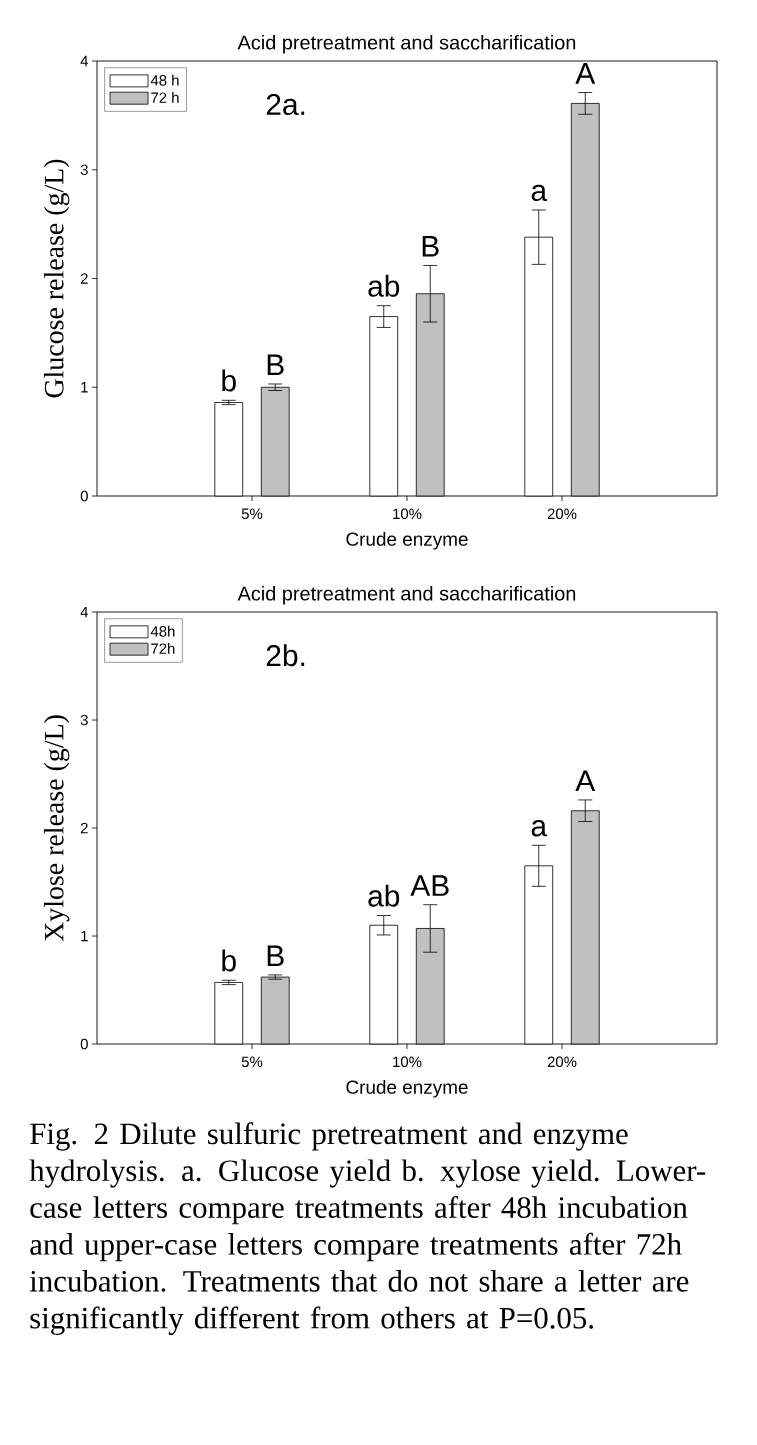 The image size is (757, 1445). I want to click on caption: Fig. 2 Dilute sulfuric pretreatment and enzyme hydrolysis. a. Glucose yield b. xylose yield. Lower-case letters compare treatments after 48h incubation and upper-case letters compare treatments after 72h incubation. Treatments that do not share a letter are significantly different from others at P=0.05., so click(367, 1228).